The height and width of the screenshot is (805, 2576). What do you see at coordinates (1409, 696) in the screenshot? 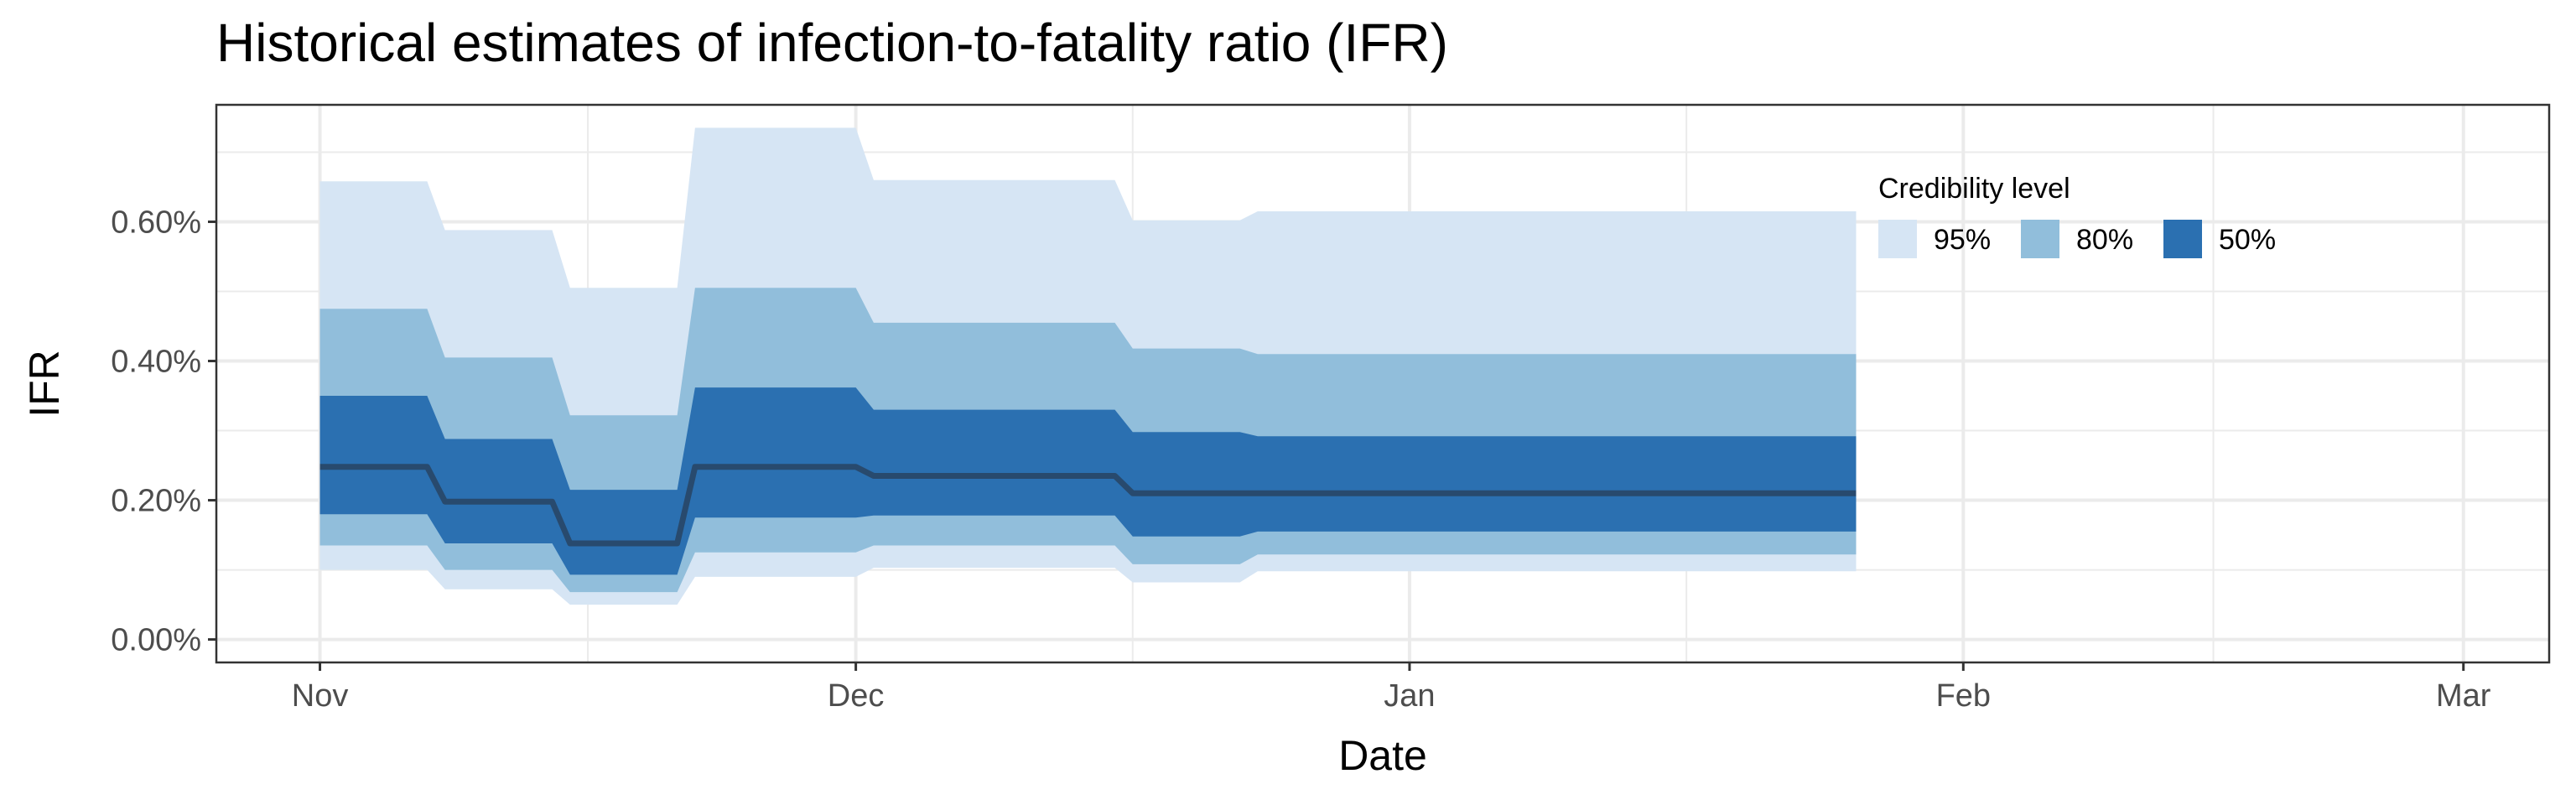
I see `x-tick-label-2: Jan` at bounding box center [1409, 696].